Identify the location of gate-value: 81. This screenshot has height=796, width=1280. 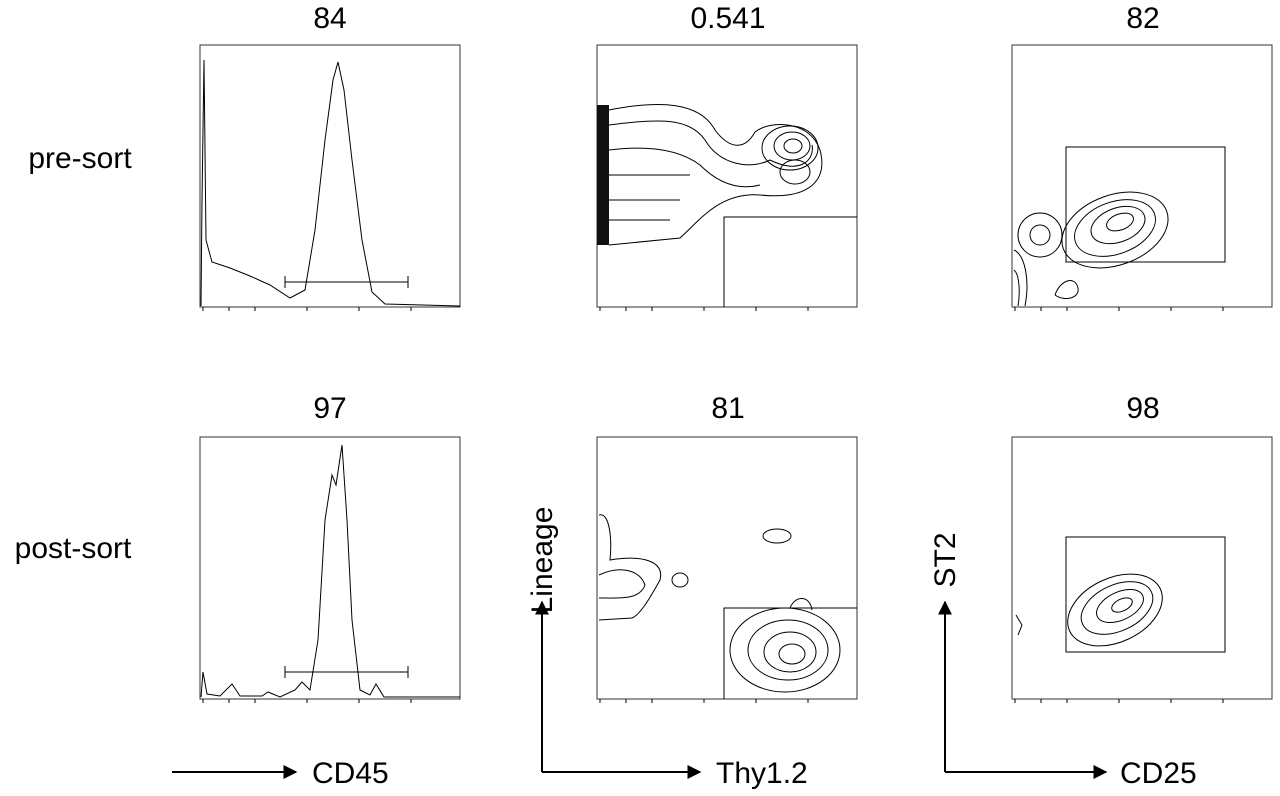
(727, 408).